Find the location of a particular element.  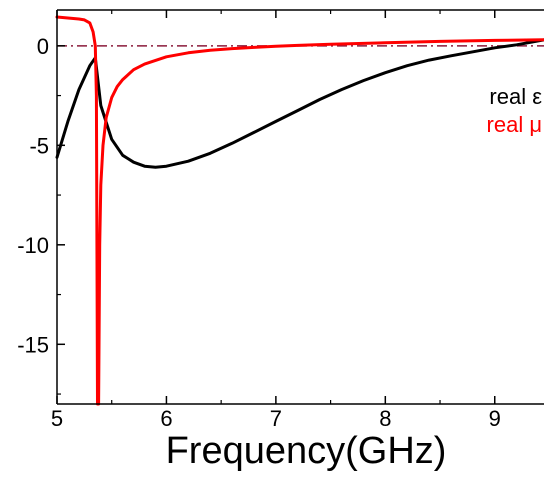

y-tick-label: -15 is located at coordinates (33, 344).